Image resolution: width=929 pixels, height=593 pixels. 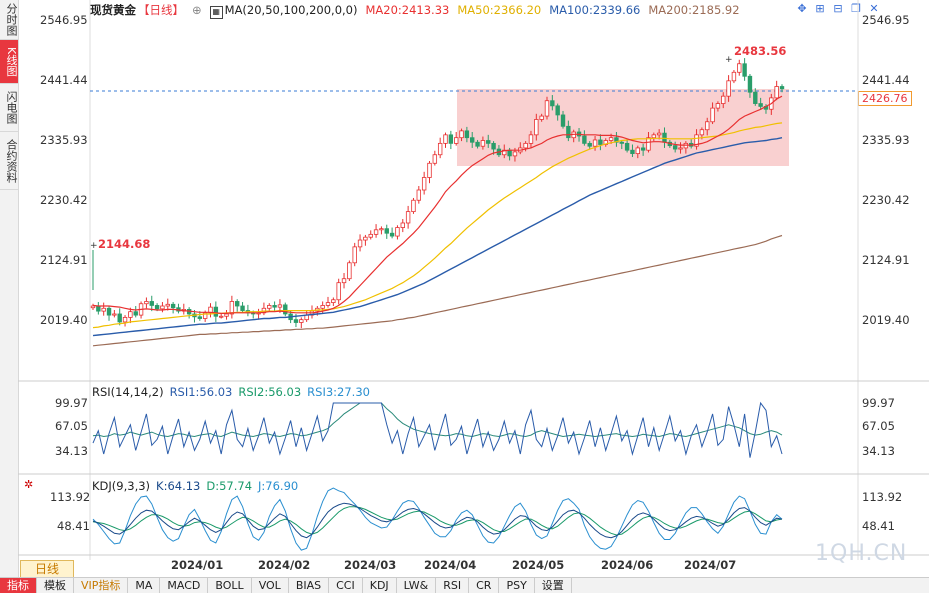 I want to click on tab-rsi: RSI, so click(x=453, y=585).